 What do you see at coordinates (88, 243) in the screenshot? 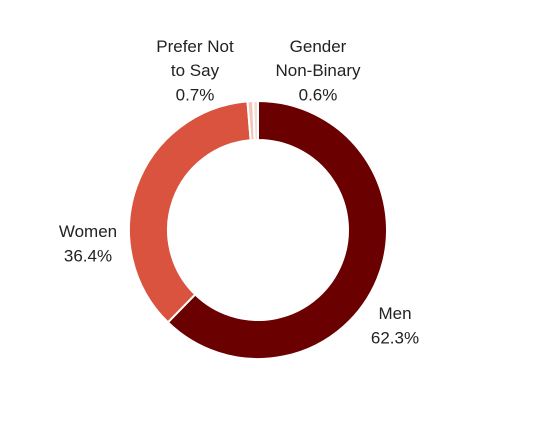
I see `slice-label: Women 36.4%` at bounding box center [88, 243].